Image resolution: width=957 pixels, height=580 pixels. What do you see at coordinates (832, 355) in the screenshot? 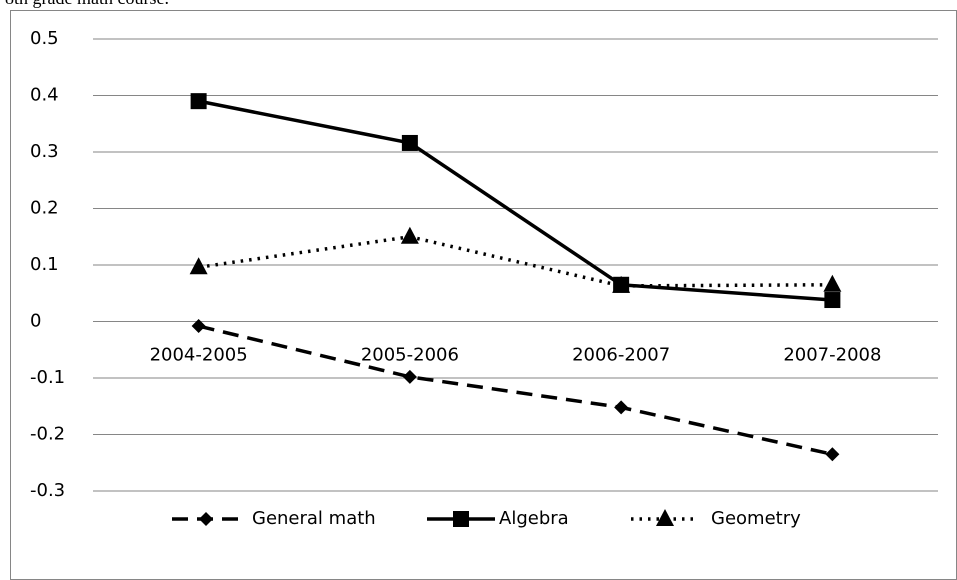
I see `x-tick-label: 2007-2008` at bounding box center [832, 355].